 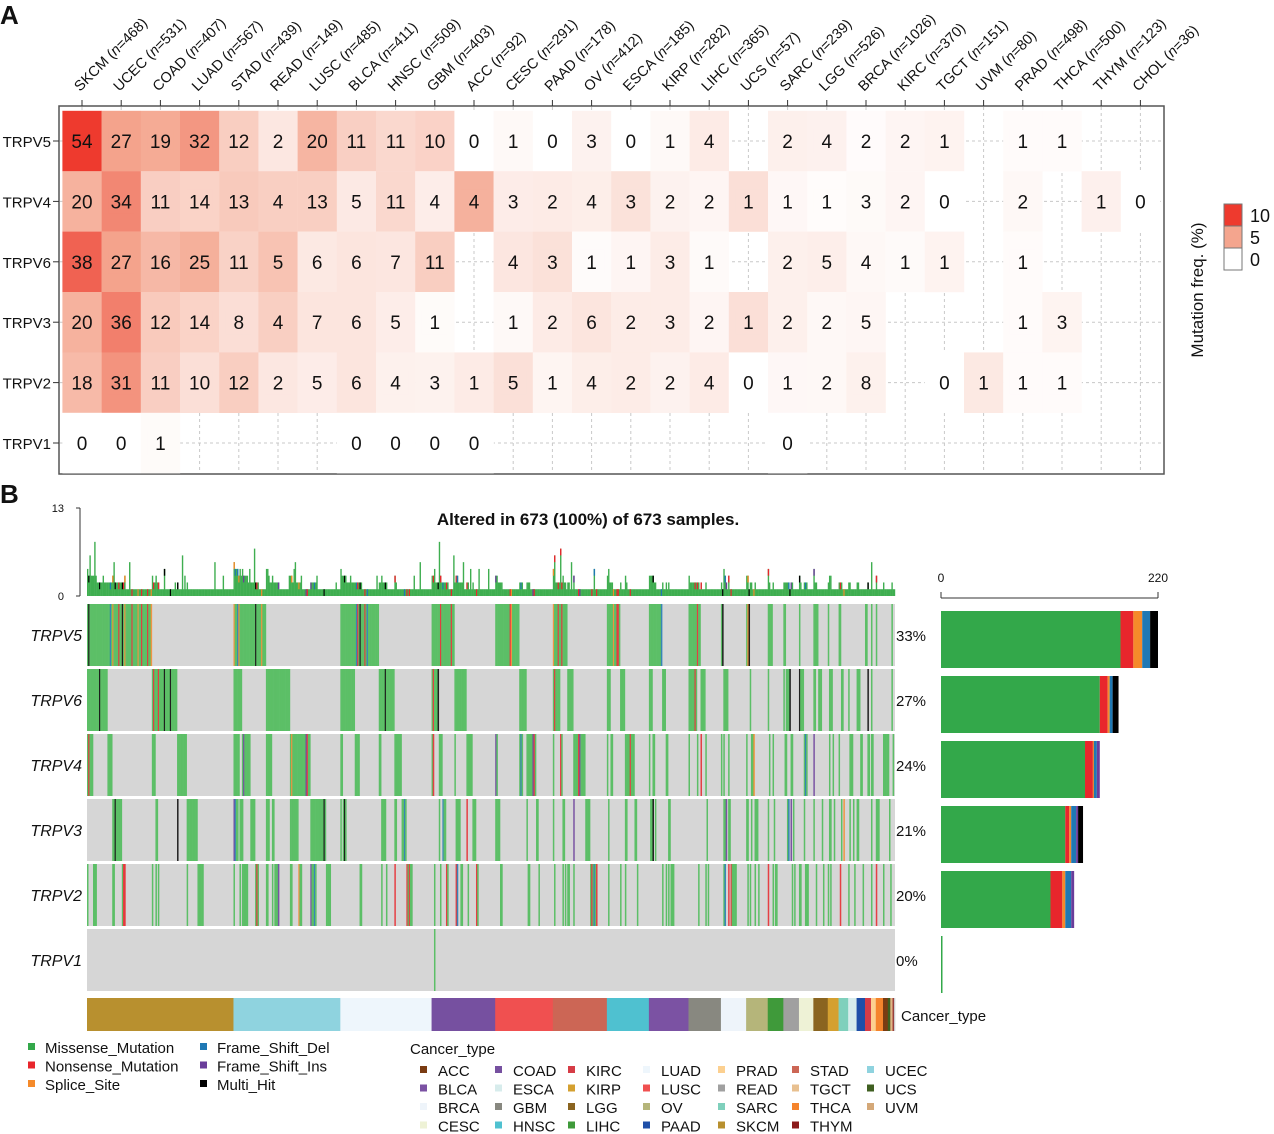 What do you see at coordinates (1093, 769) in the screenshot?
I see `bar-segment-splice-site` at bounding box center [1093, 769].